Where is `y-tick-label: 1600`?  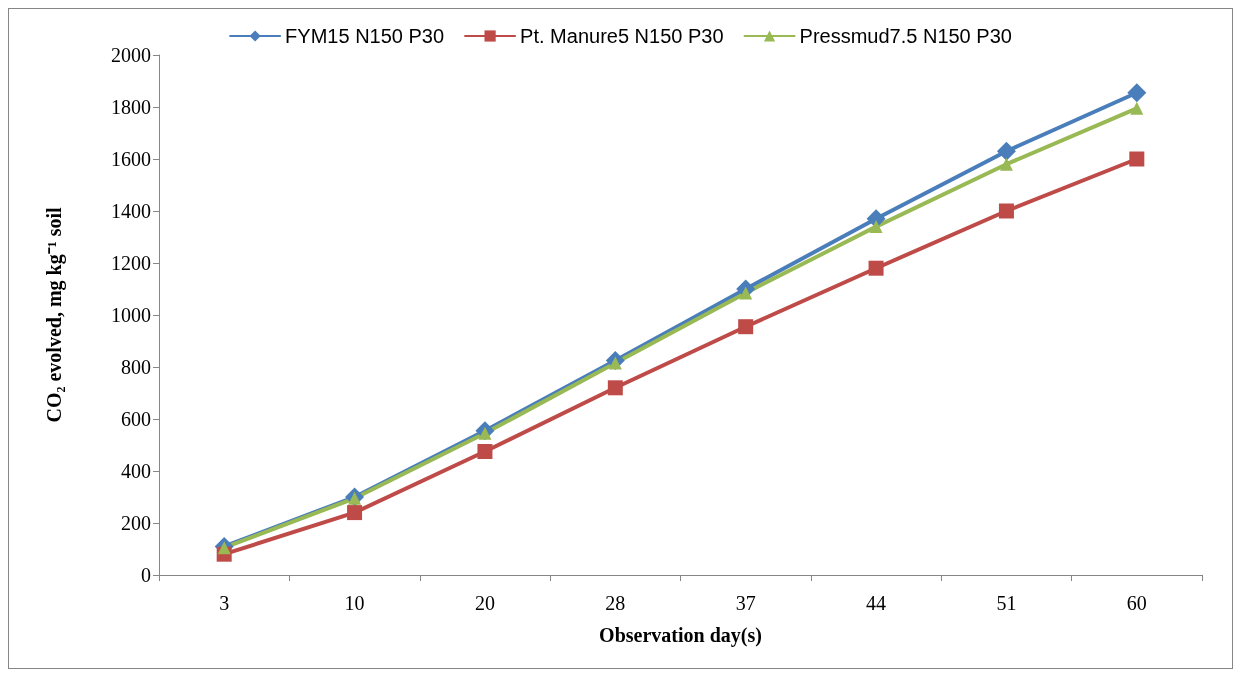
y-tick-label: 1600 is located at coordinates (131, 159).